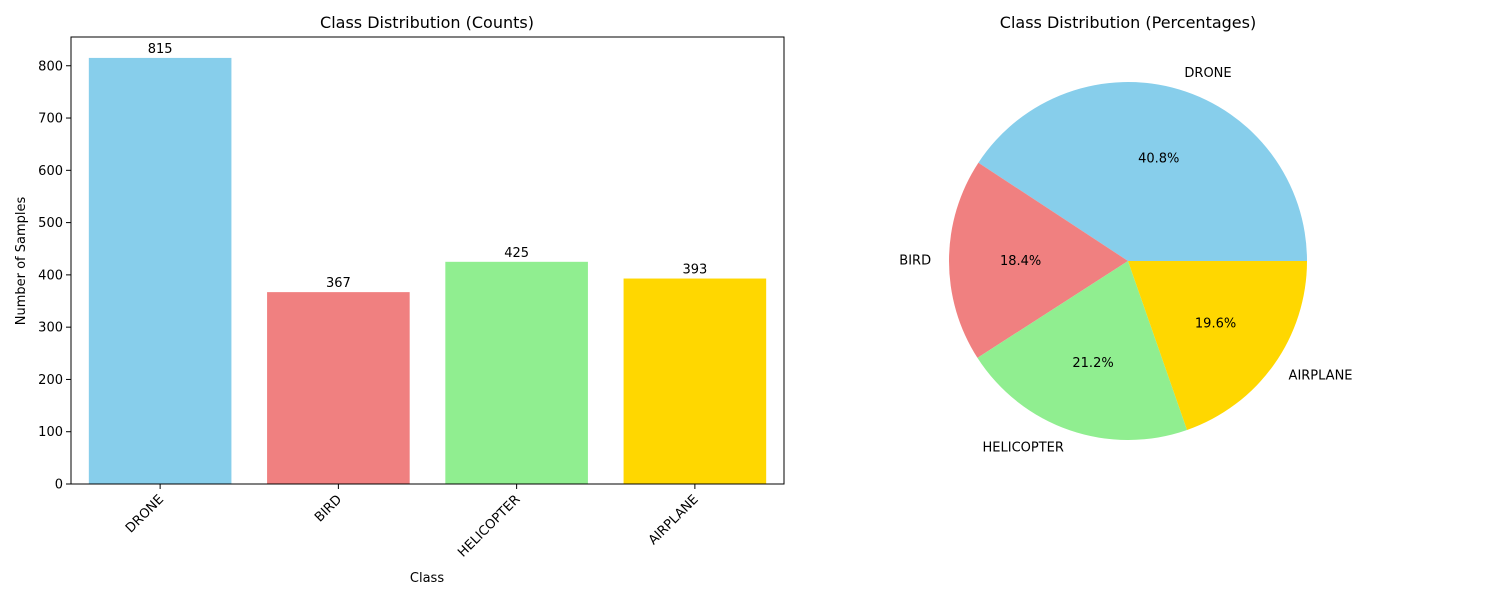  Describe the element at coordinates (50, 66) in the screenshot. I see `y-tick-label: 800` at that location.